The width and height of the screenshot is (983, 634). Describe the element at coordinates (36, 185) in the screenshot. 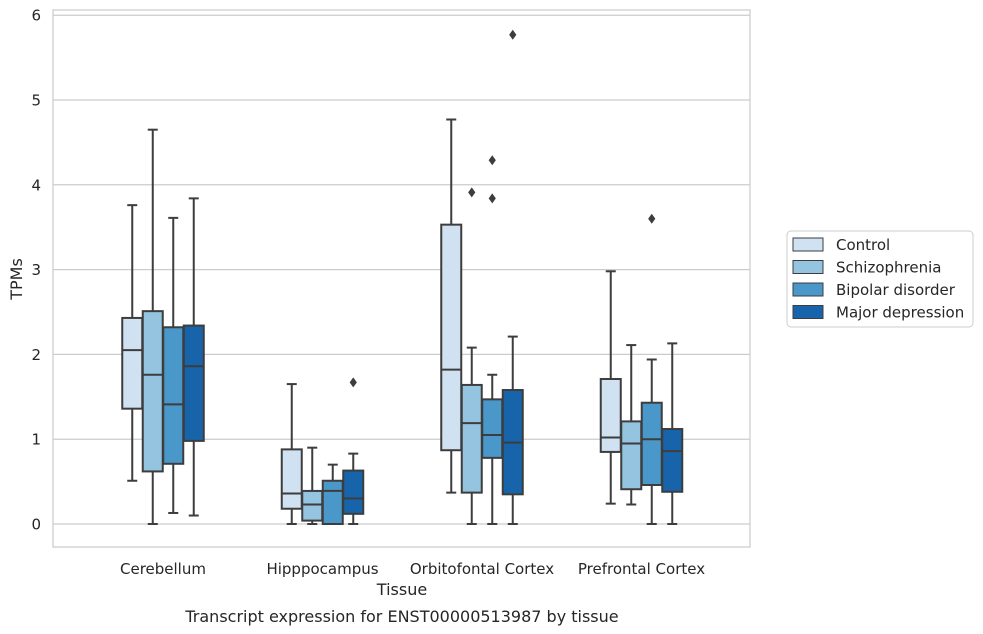

I see `y-tick-label: 4` at that location.